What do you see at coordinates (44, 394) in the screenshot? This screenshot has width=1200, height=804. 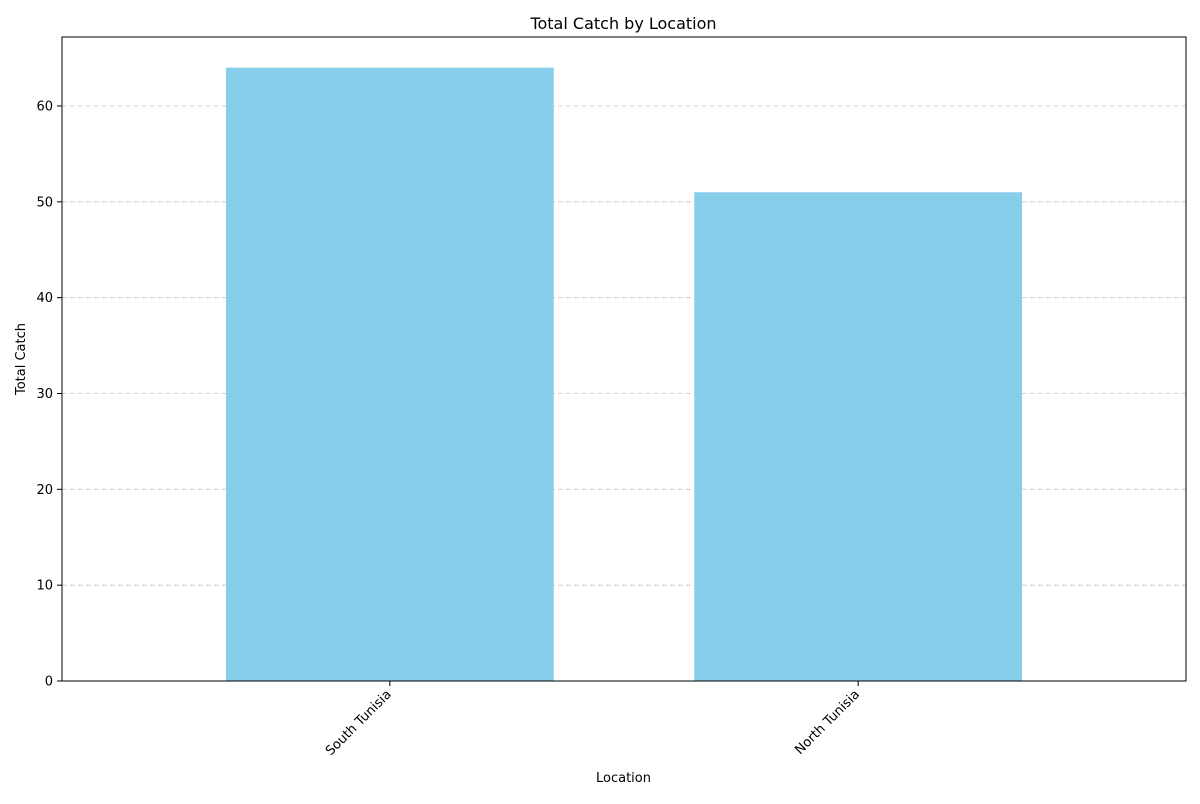 I see `y-tick-label: 30` at bounding box center [44, 394].